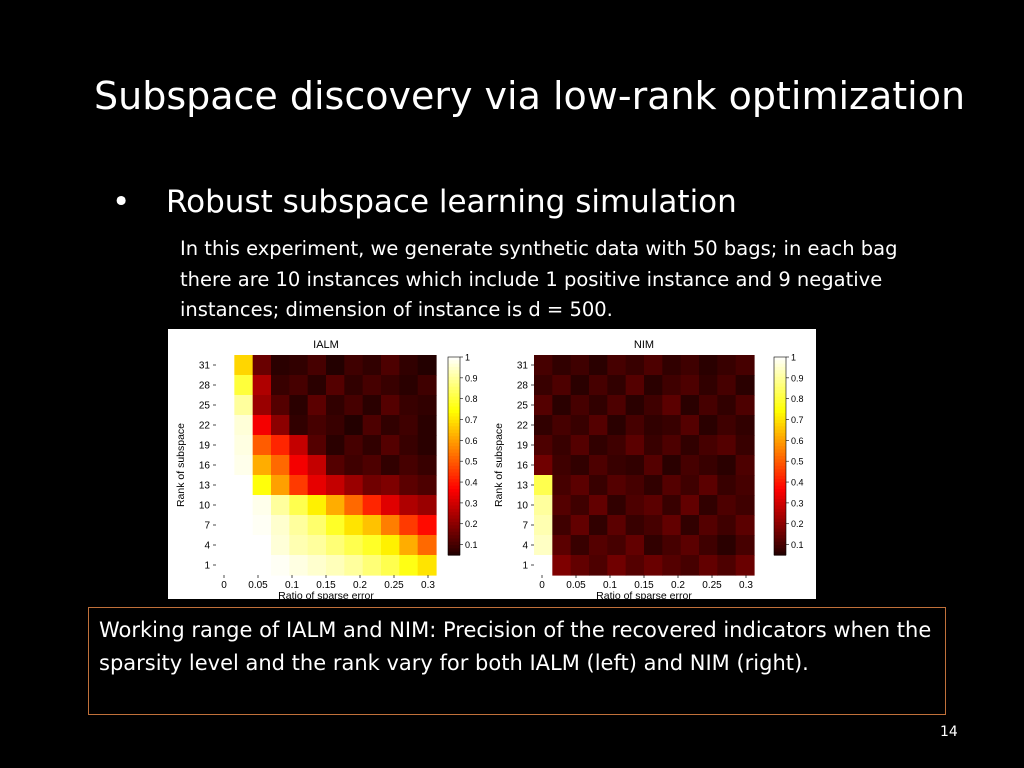  What do you see at coordinates (471, 503) in the screenshot?
I see `colorbar-tick-label: 0.3` at bounding box center [471, 503].